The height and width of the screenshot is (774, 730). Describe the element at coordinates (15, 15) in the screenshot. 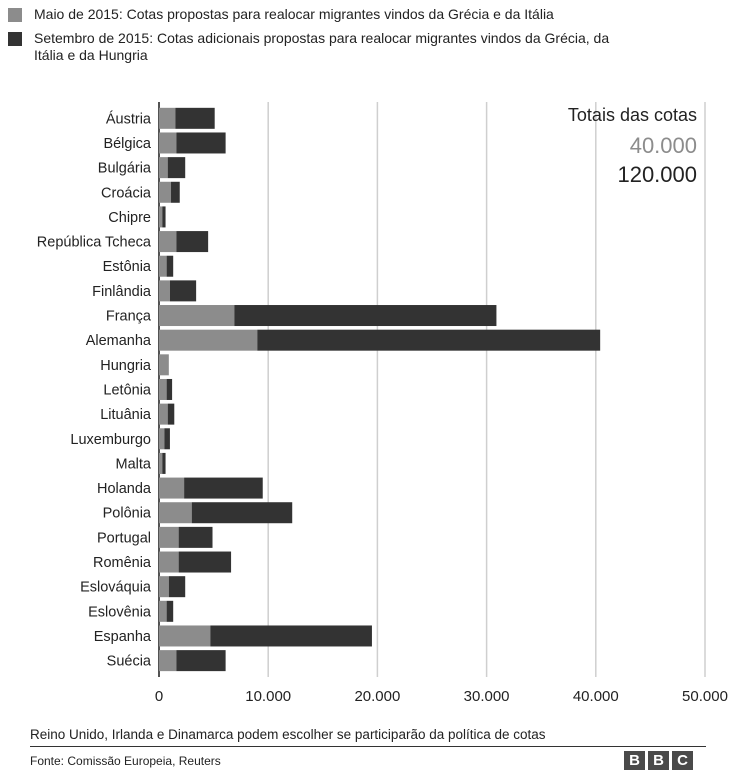

I see `legend-swatch-may` at that location.